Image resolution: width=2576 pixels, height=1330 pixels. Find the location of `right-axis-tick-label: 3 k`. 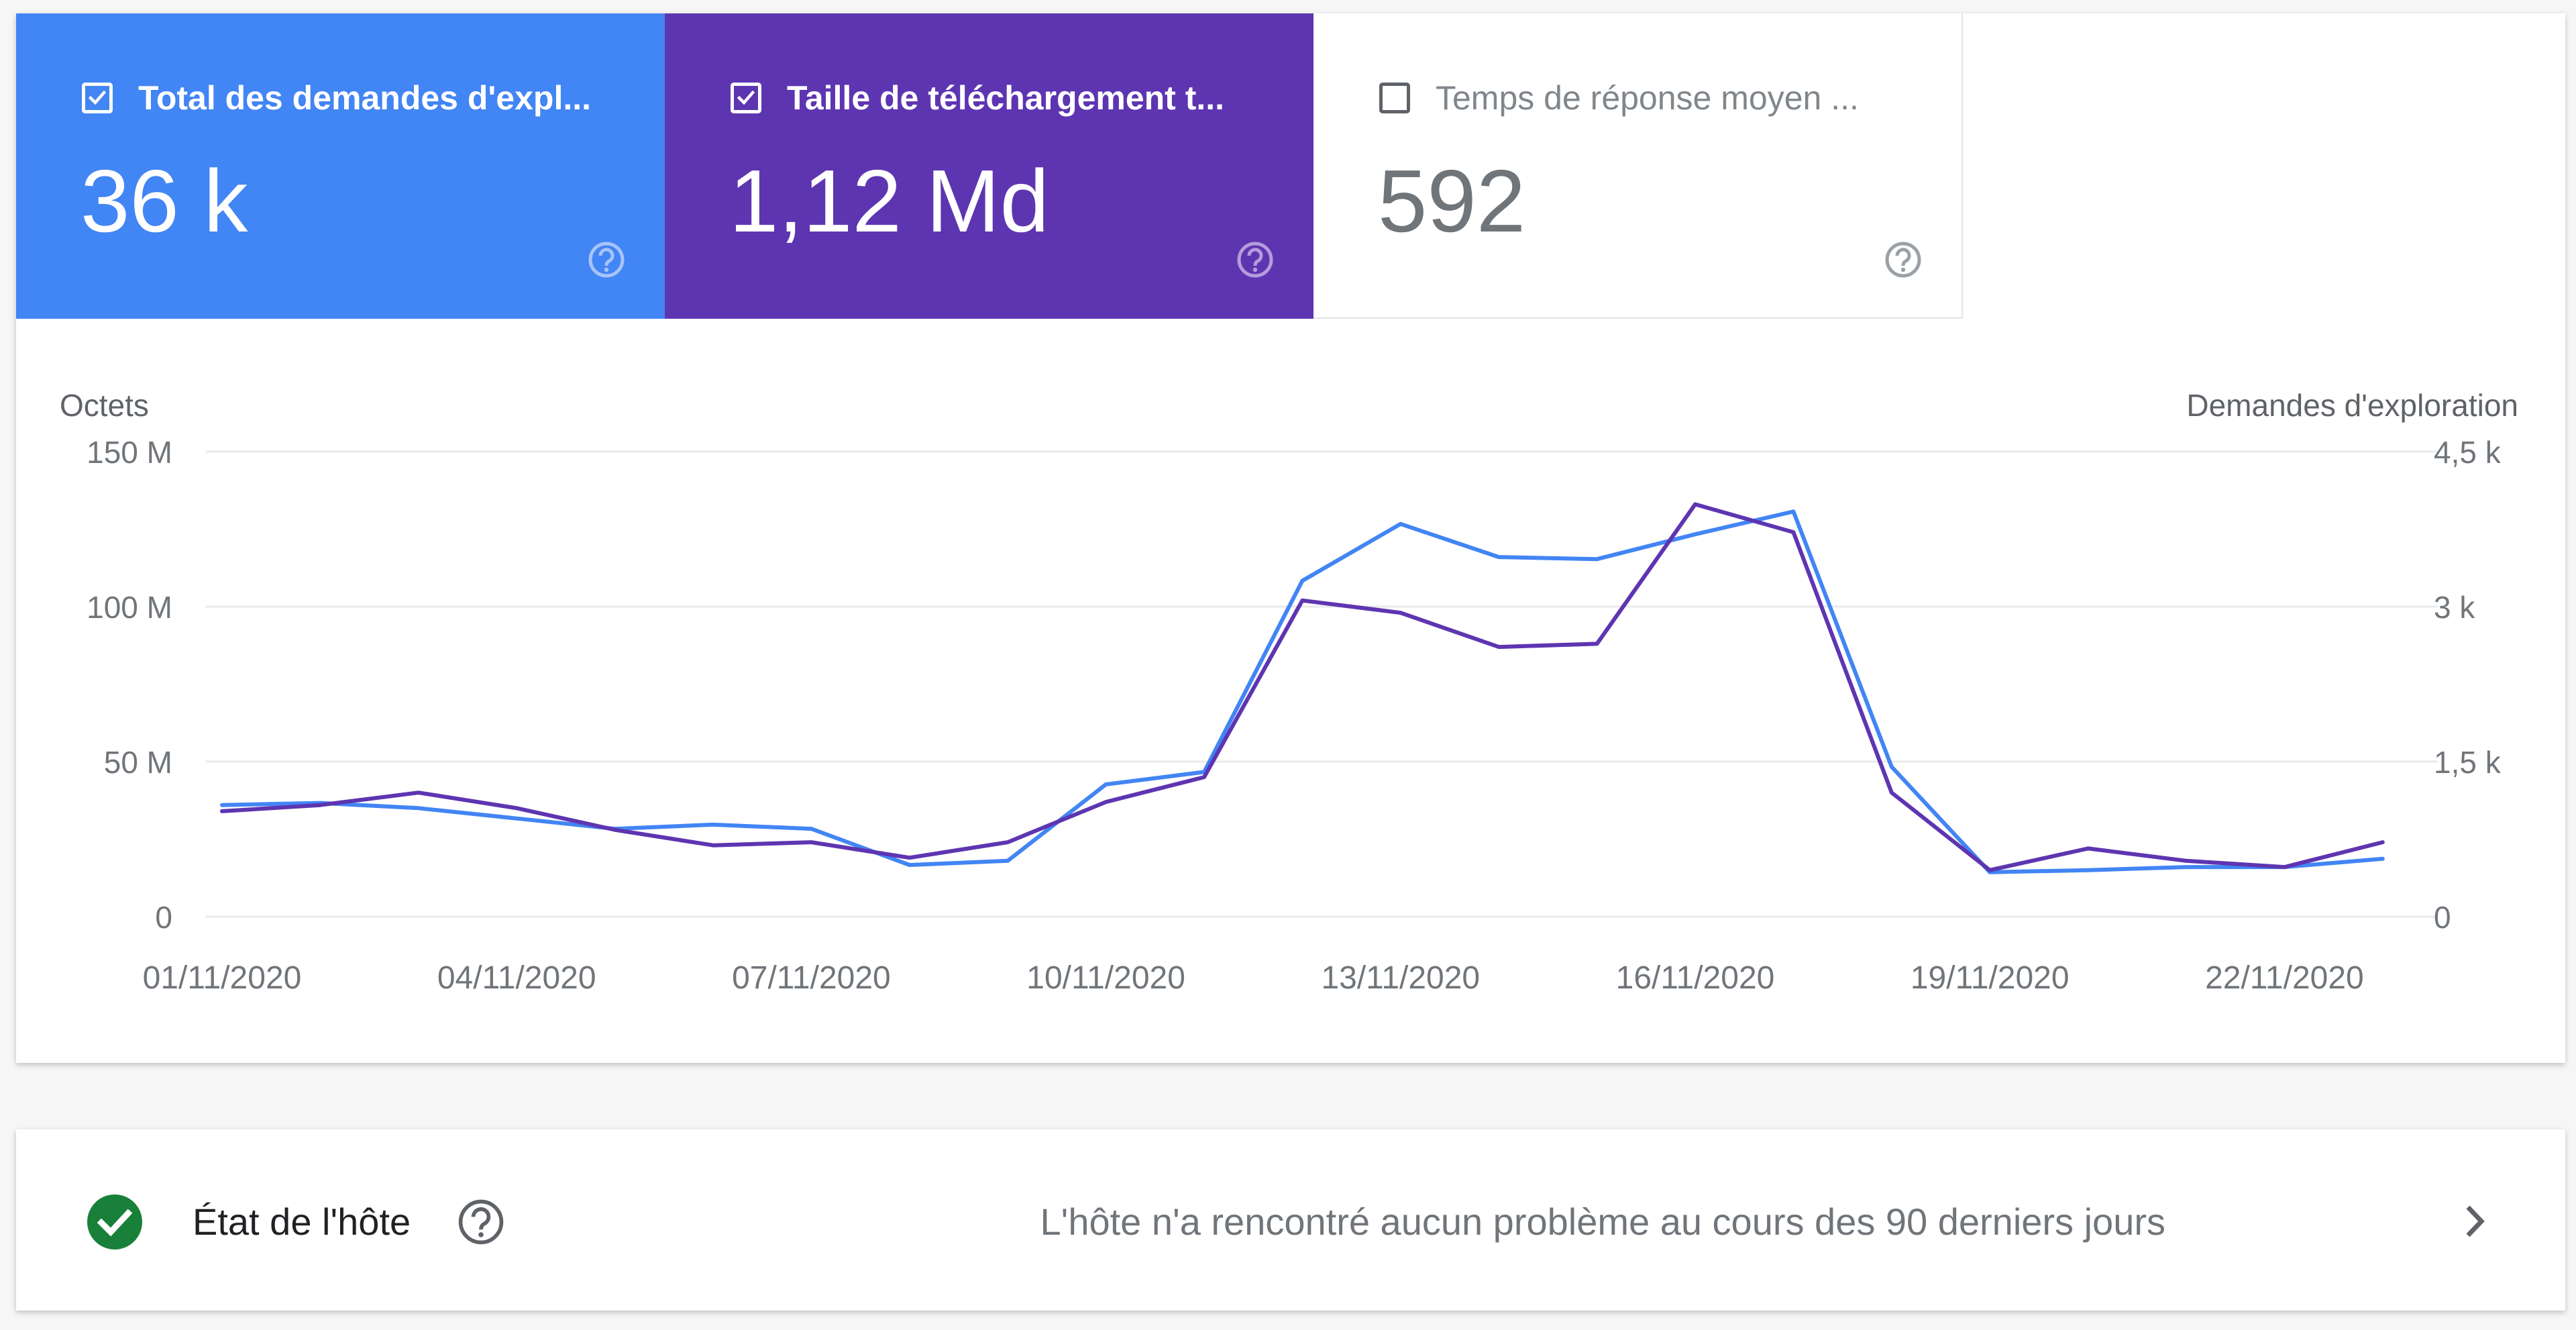

right-axis-tick-label: 3 k is located at coordinates (2454, 607).